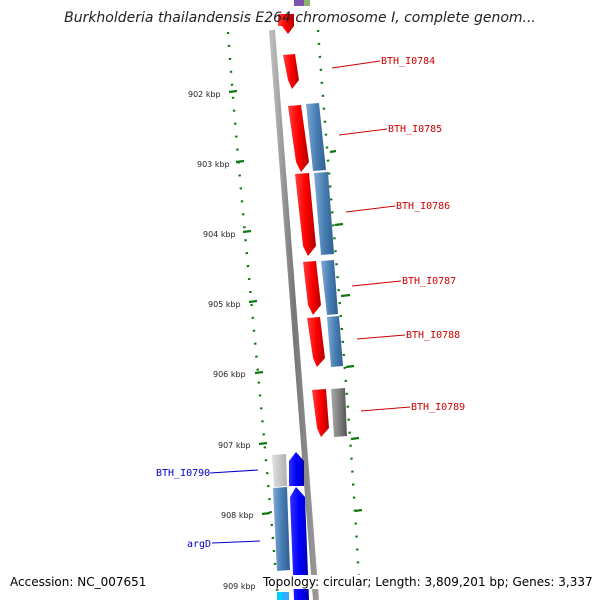  Describe the element at coordinates (433, 335) in the screenshot. I see `label-BTH_I0788: BTH_I0788` at that location.